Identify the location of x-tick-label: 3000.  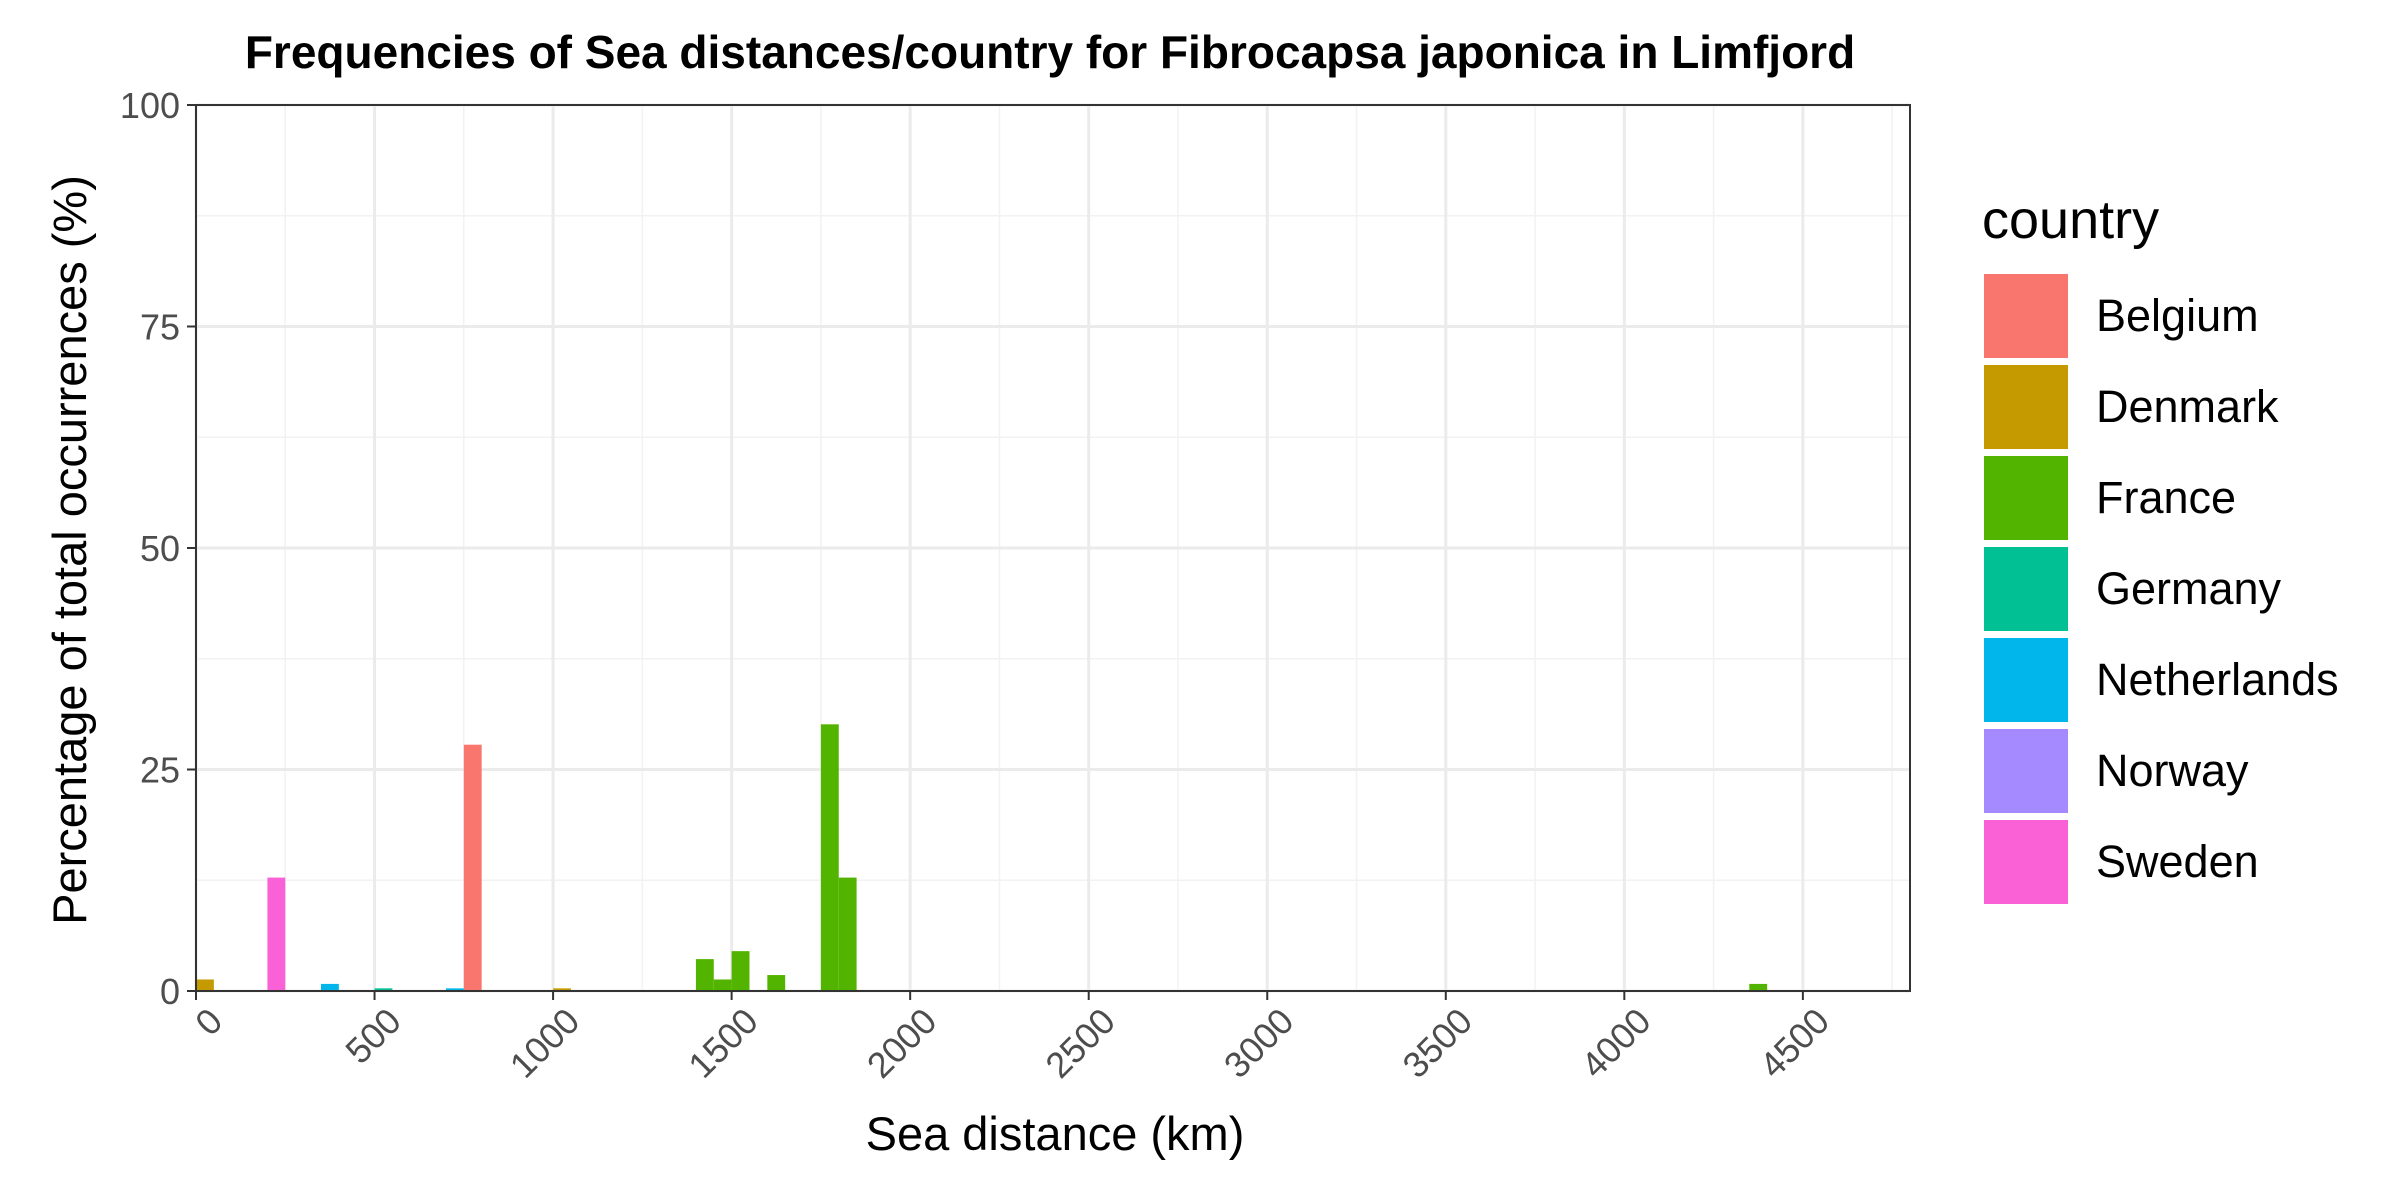
(1259, 1043).